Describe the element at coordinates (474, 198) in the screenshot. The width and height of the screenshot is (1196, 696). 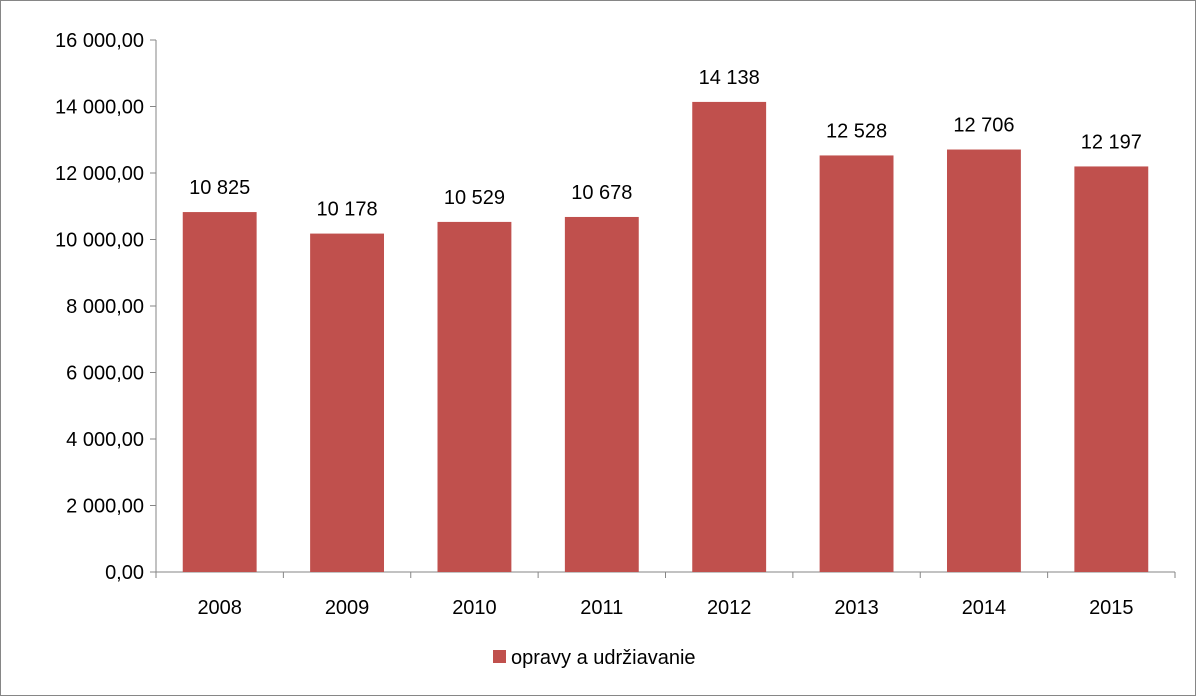
I see `data-label: 10 529` at that location.